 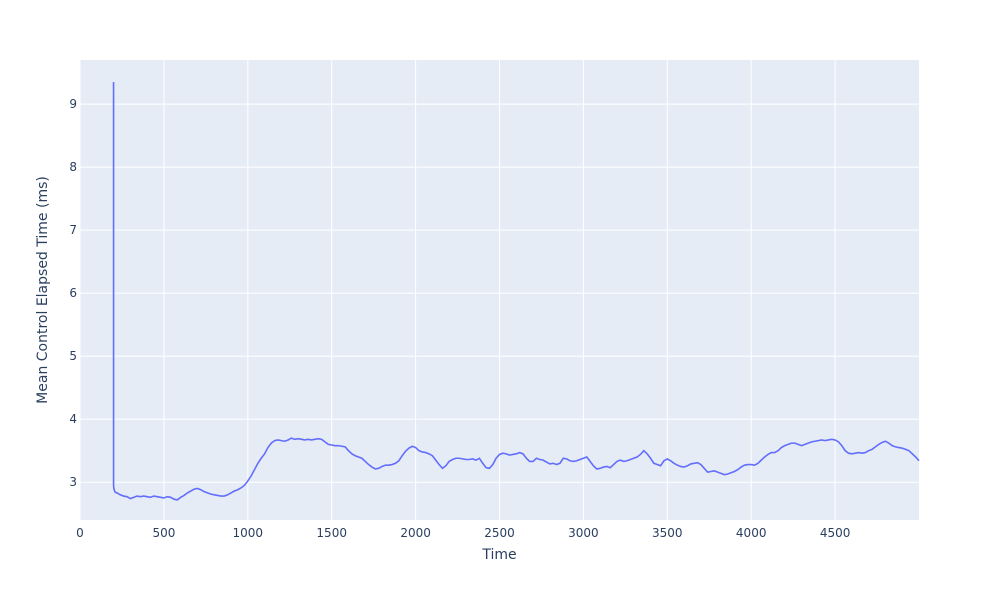 I want to click on x-tick-label: 4000, so click(x=751, y=533).